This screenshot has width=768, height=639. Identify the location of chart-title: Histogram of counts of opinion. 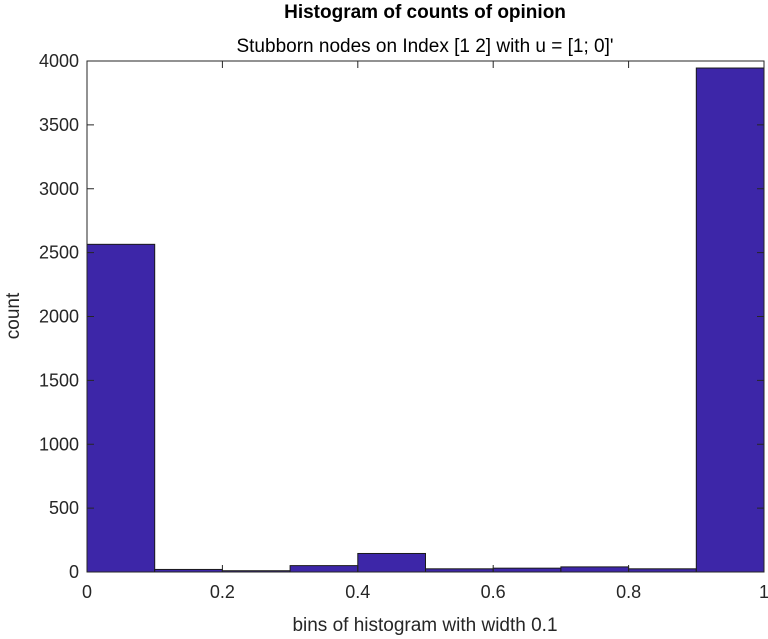
(425, 12).